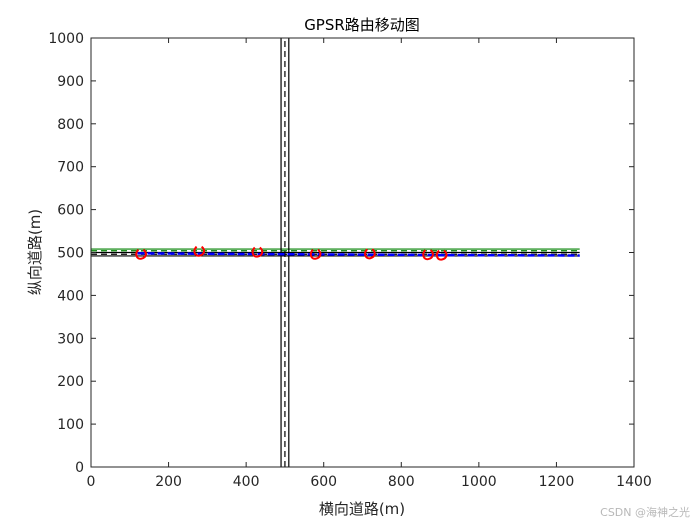 The image size is (700, 525). I want to click on y-tick-label: 100, so click(70, 425).